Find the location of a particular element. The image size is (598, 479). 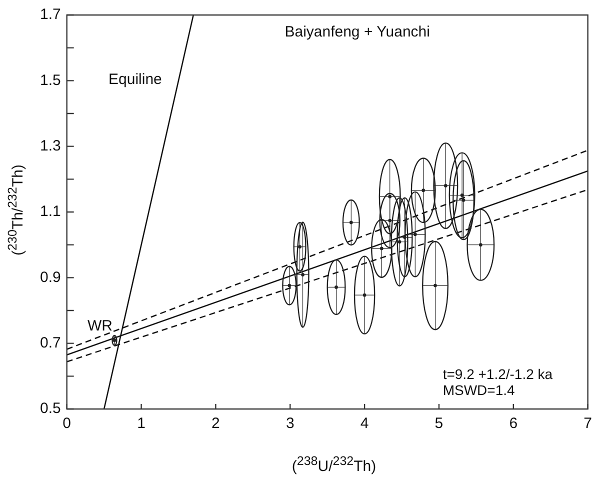

x-tick-label: 4 is located at coordinates (364, 423).